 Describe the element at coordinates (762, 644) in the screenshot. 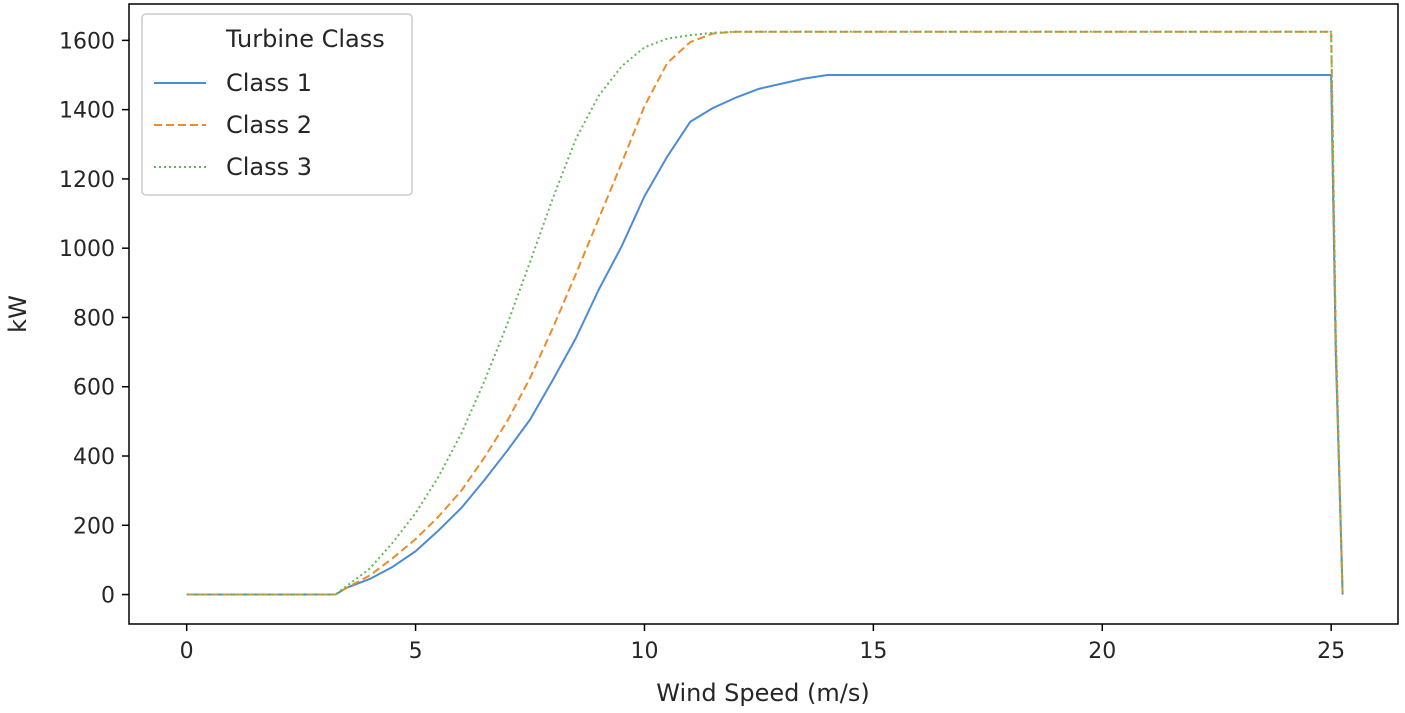

I see `x-axis: 0 5 10 15 20 25` at that location.